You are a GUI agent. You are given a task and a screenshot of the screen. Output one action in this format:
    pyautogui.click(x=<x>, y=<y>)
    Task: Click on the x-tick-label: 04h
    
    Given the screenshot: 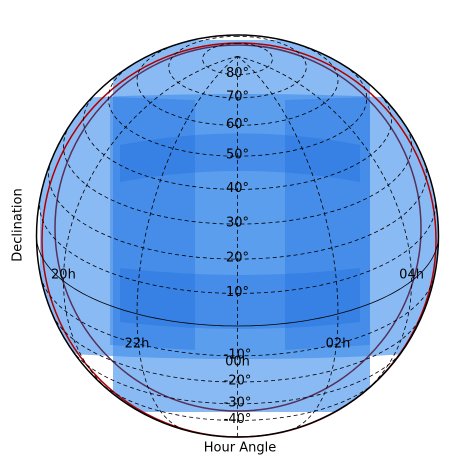 What is the action you would take?
    pyautogui.click(x=411, y=274)
    